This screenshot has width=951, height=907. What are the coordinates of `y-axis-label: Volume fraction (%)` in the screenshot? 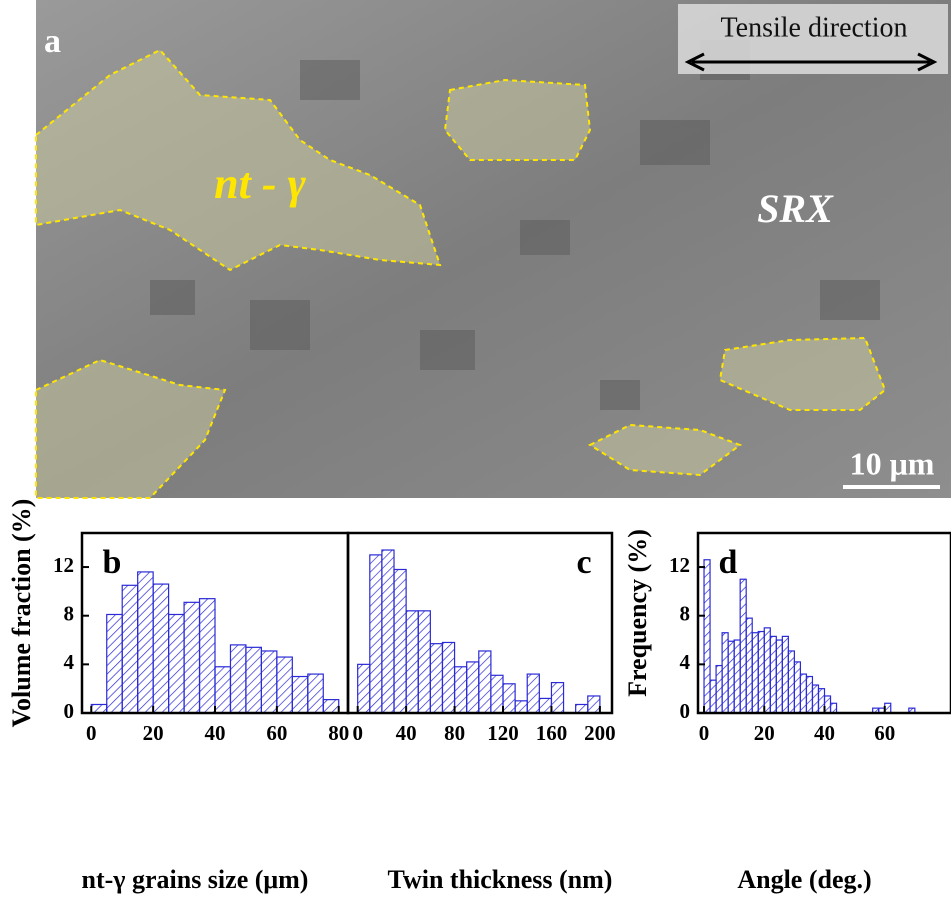 It's located at (21, 613).